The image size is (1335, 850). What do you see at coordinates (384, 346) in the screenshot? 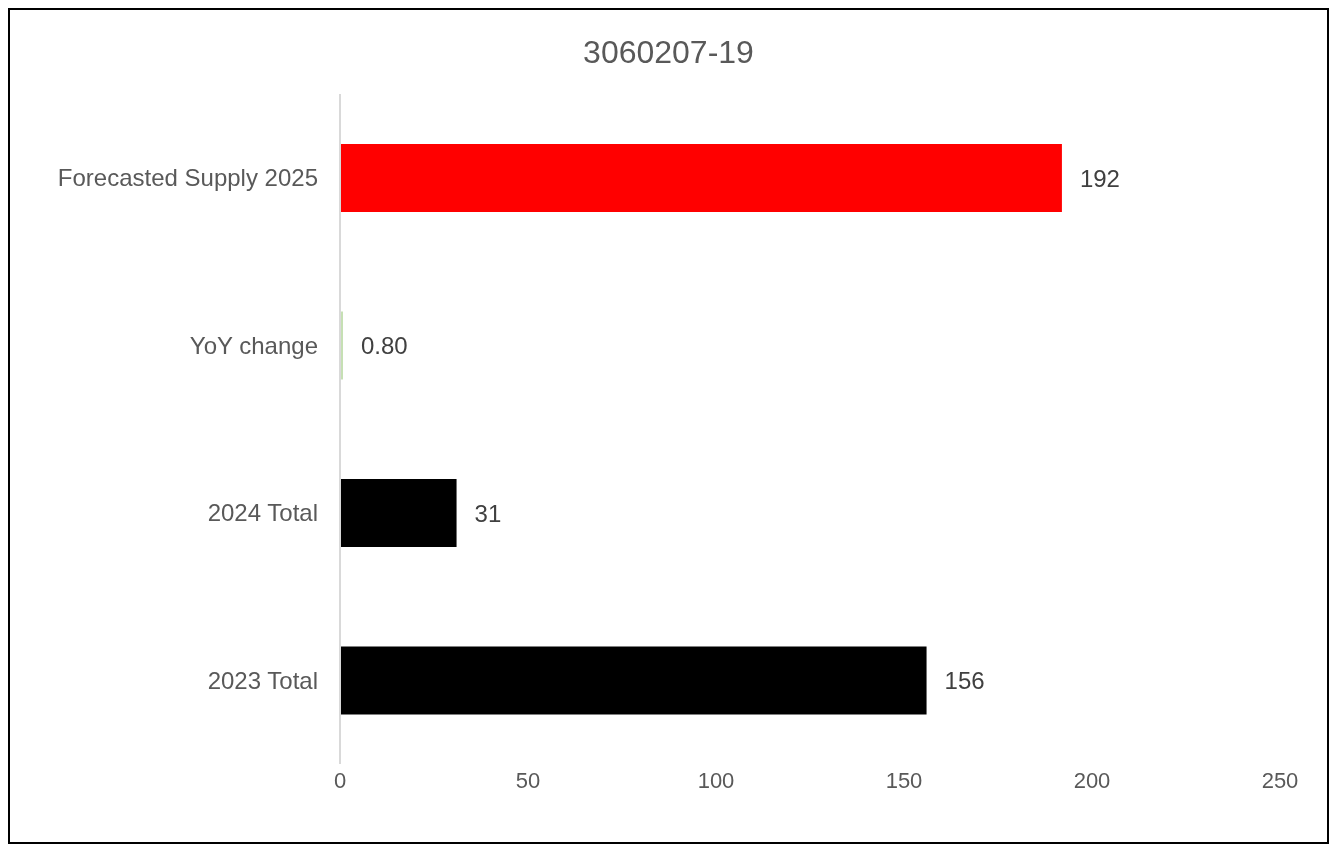
I see `data-label: 0.80` at bounding box center [384, 346].